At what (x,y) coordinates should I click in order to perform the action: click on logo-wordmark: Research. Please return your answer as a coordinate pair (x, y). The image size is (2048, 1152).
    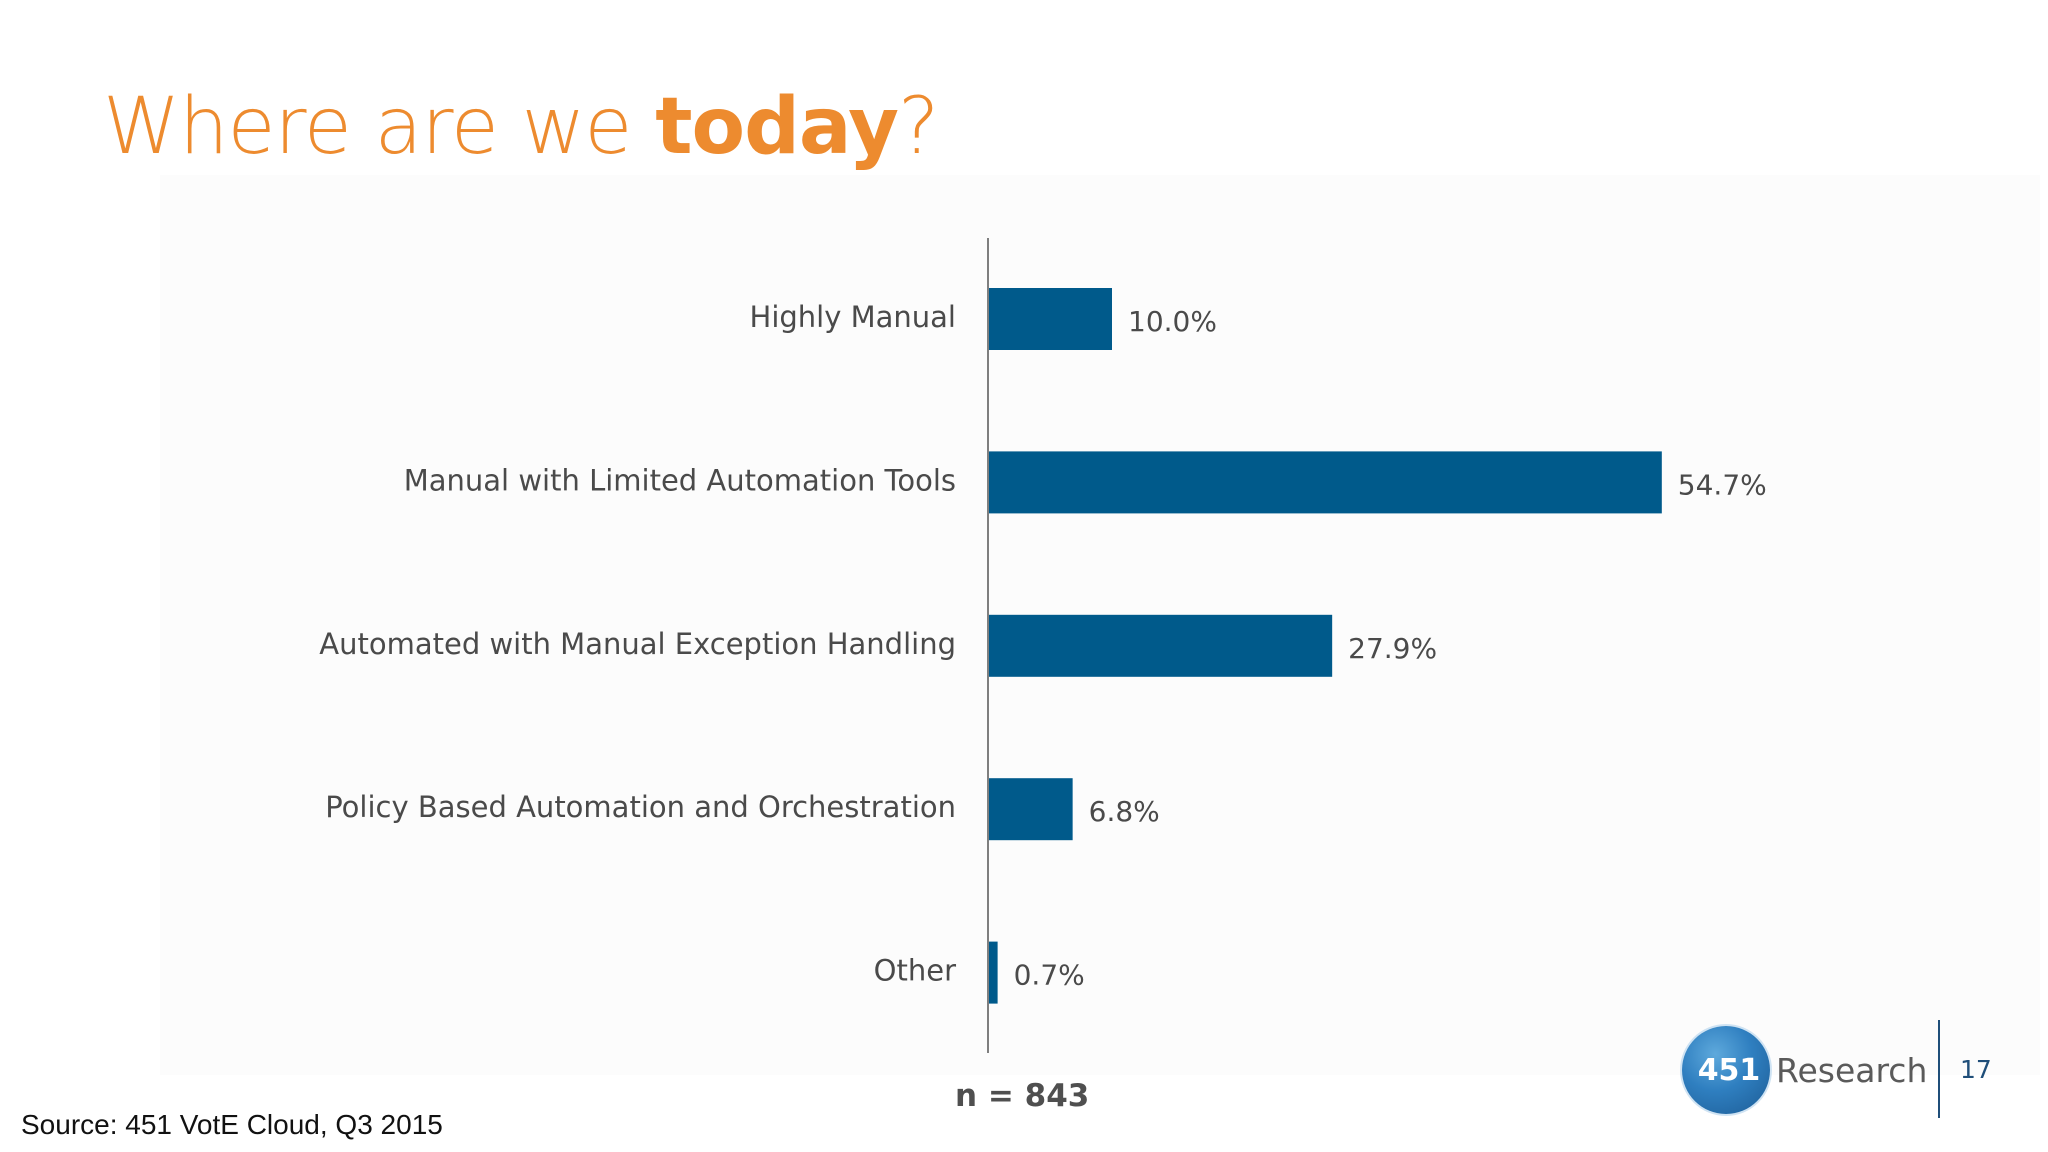
    Looking at the image, I should click on (1852, 1070).